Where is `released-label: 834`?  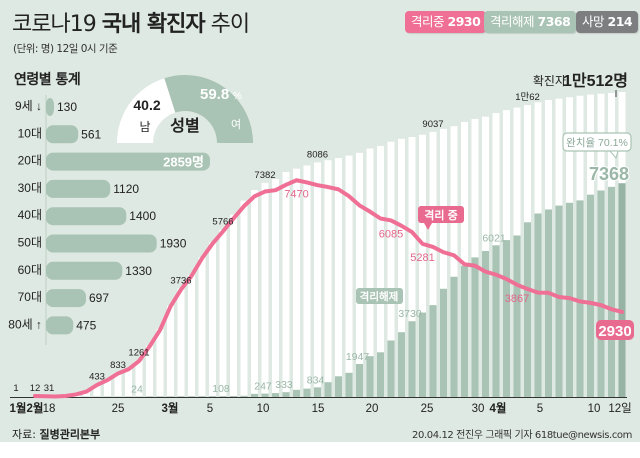
released-label: 834 is located at coordinates (316, 380).